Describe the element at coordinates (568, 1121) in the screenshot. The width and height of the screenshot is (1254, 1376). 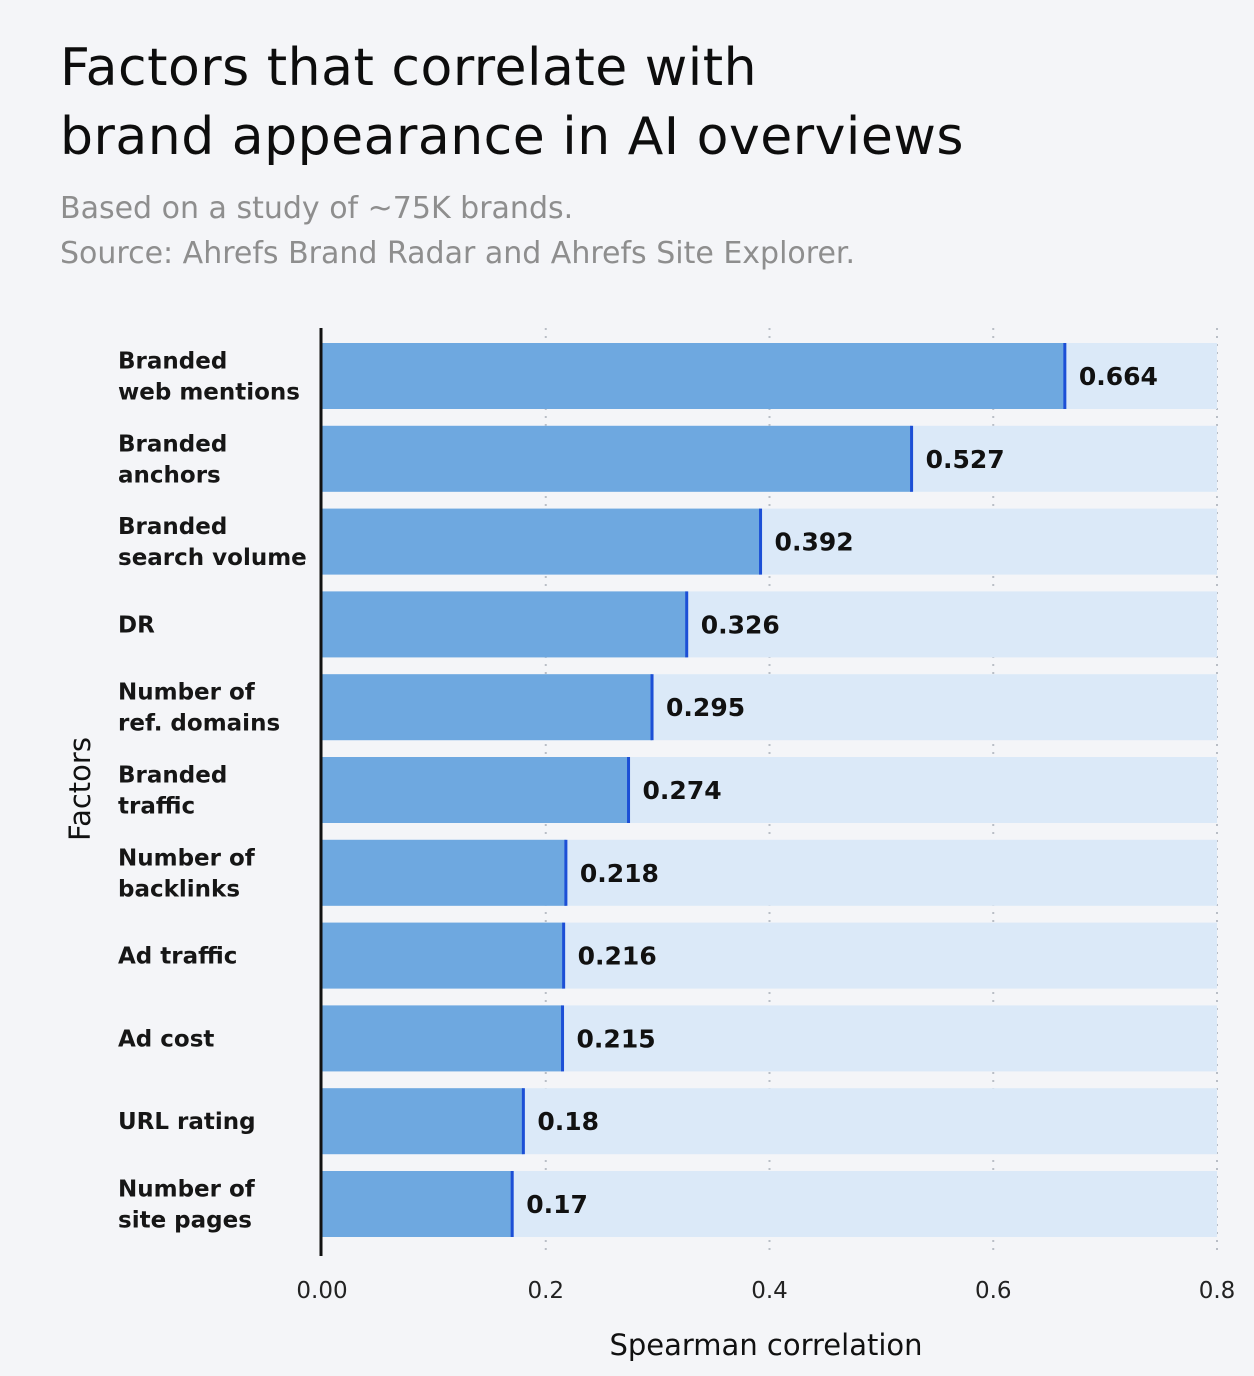
I see `value-label-9: 0.18` at that location.